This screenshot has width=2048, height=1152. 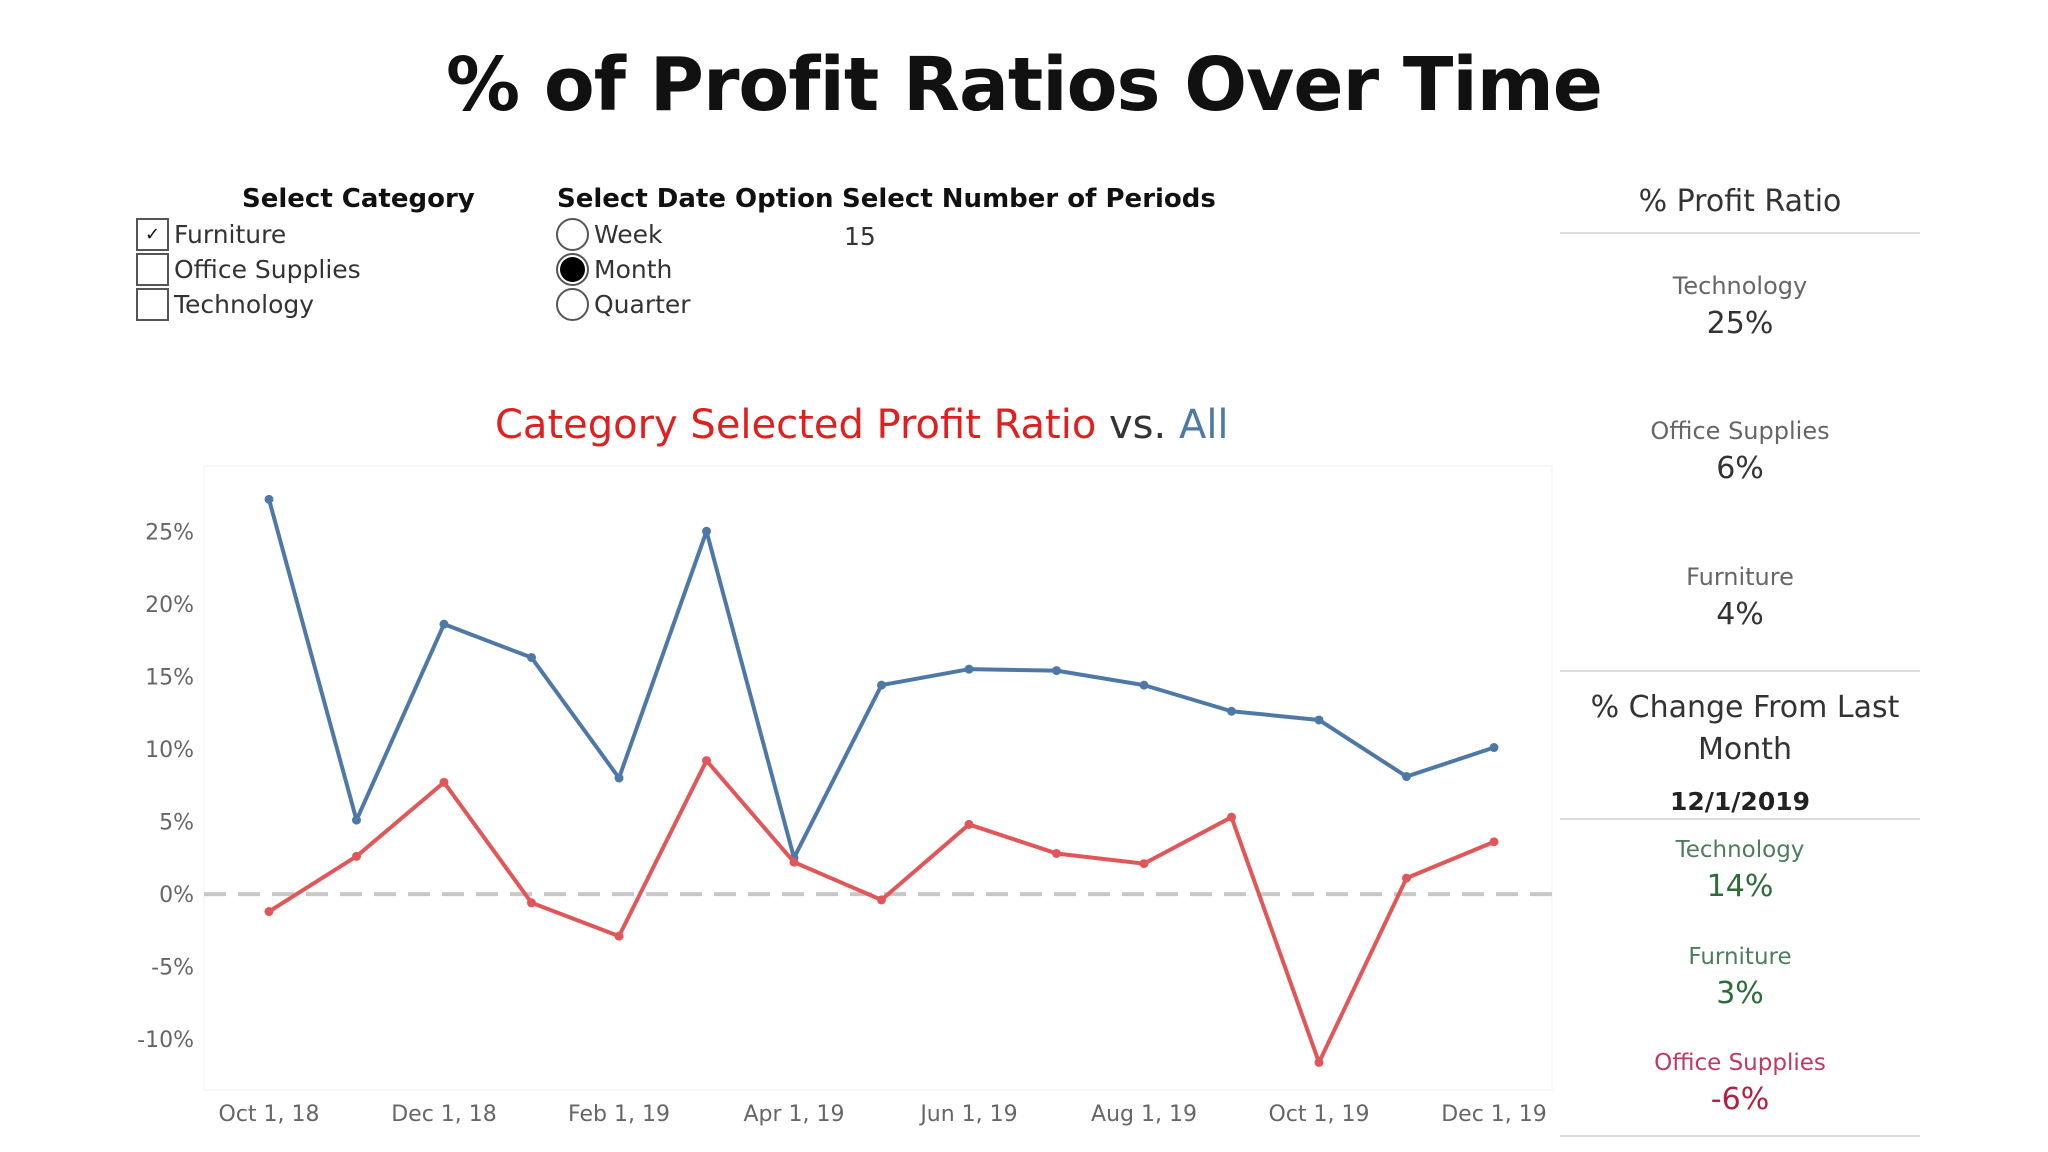 I want to click on date-option-label: Month, so click(x=633, y=269).